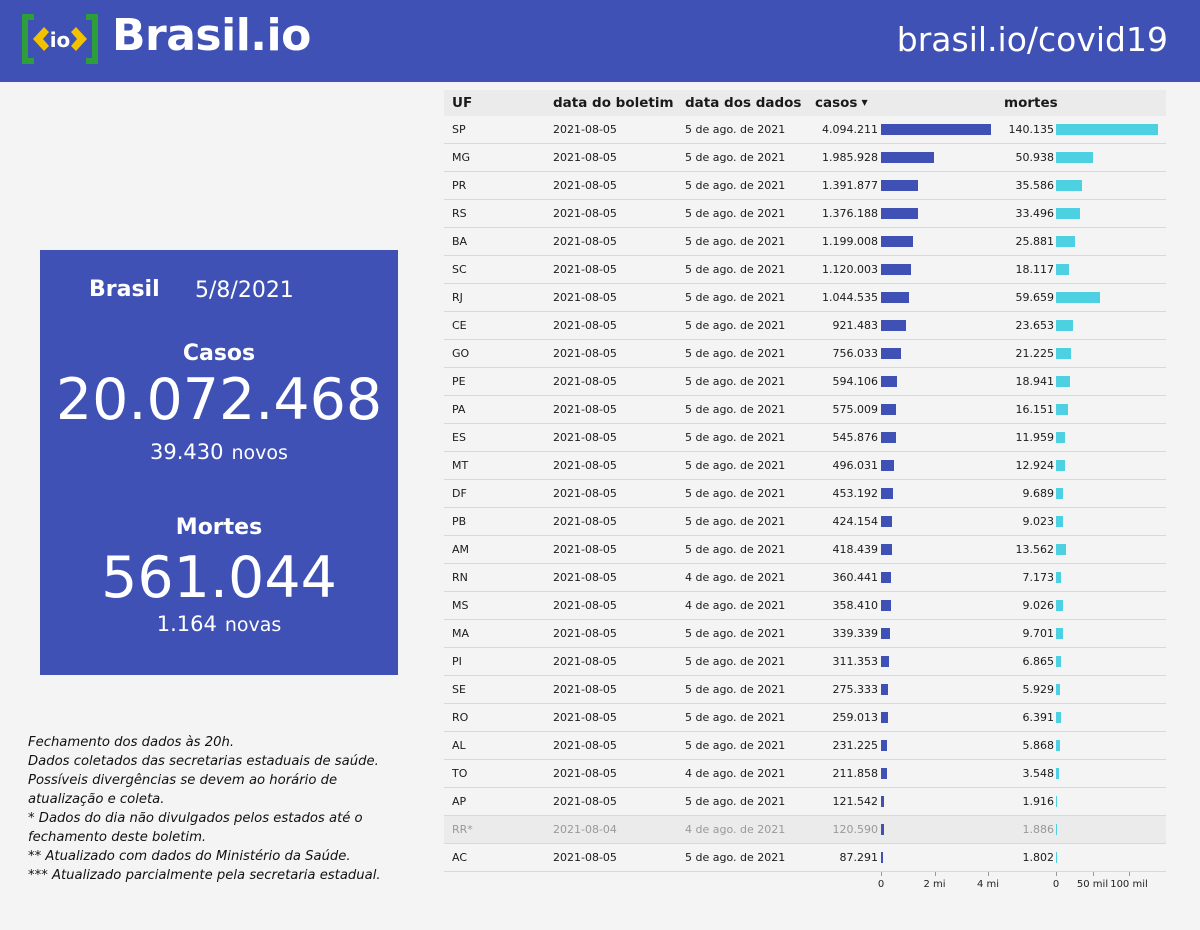 The width and height of the screenshot is (1200, 930). What do you see at coordinates (219, 527) in the screenshot?
I see `deaths-title: Mortes` at bounding box center [219, 527].